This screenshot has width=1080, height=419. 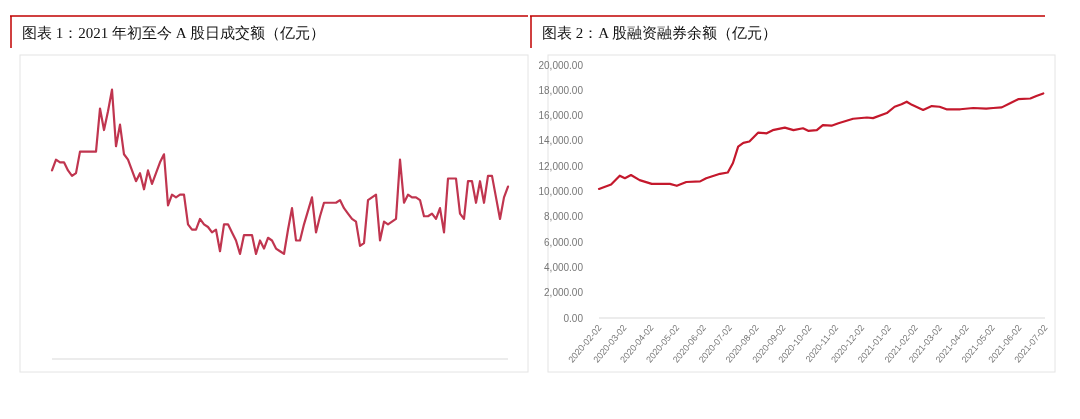 What do you see at coordinates (821, 141) in the screenshot?
I see `line-series` at bounding box center [821, 141].